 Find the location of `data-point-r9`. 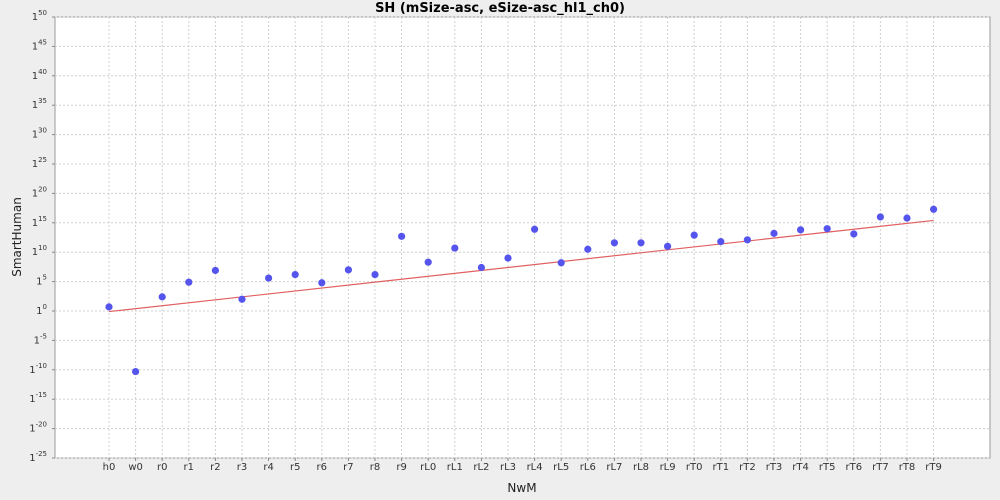

data-point-r9 is located at coordinates (402, 236).